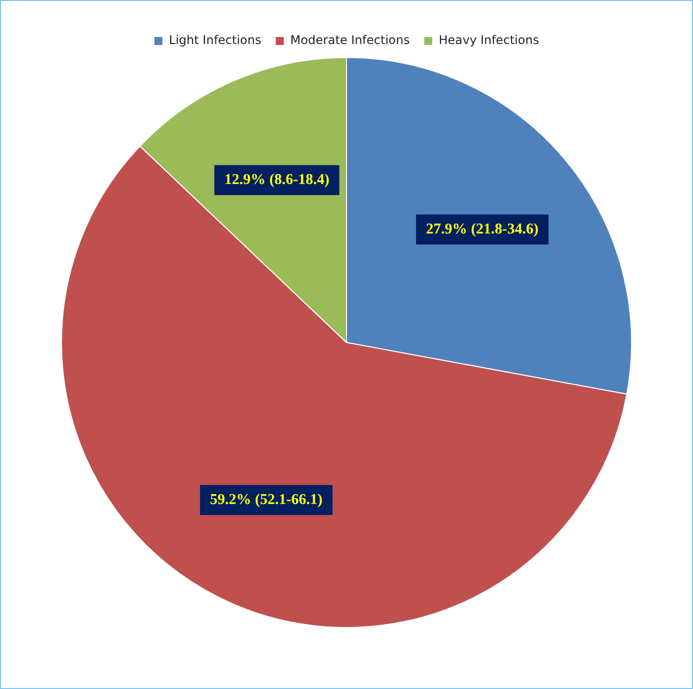 The image size is (693, 689). What do you see at coordinates (277, 180) in the screenshot?
I see `data-label: 12.9% (8.6-18.4)` at bounding box center [277, 180].